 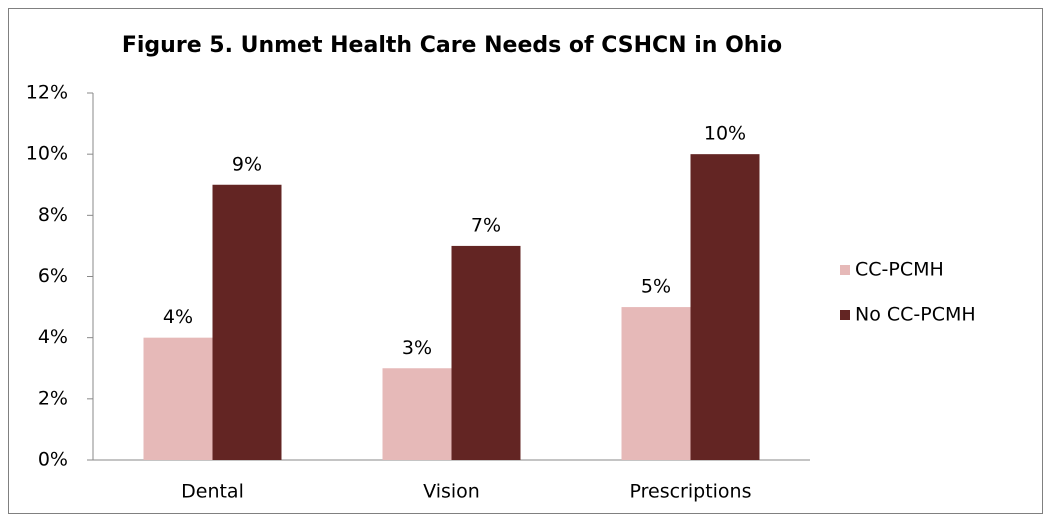 What do you see at coordinates (47, 154) in the screenshot?
I see `y-tick-label: 10%` at bounding box center [47, 154].